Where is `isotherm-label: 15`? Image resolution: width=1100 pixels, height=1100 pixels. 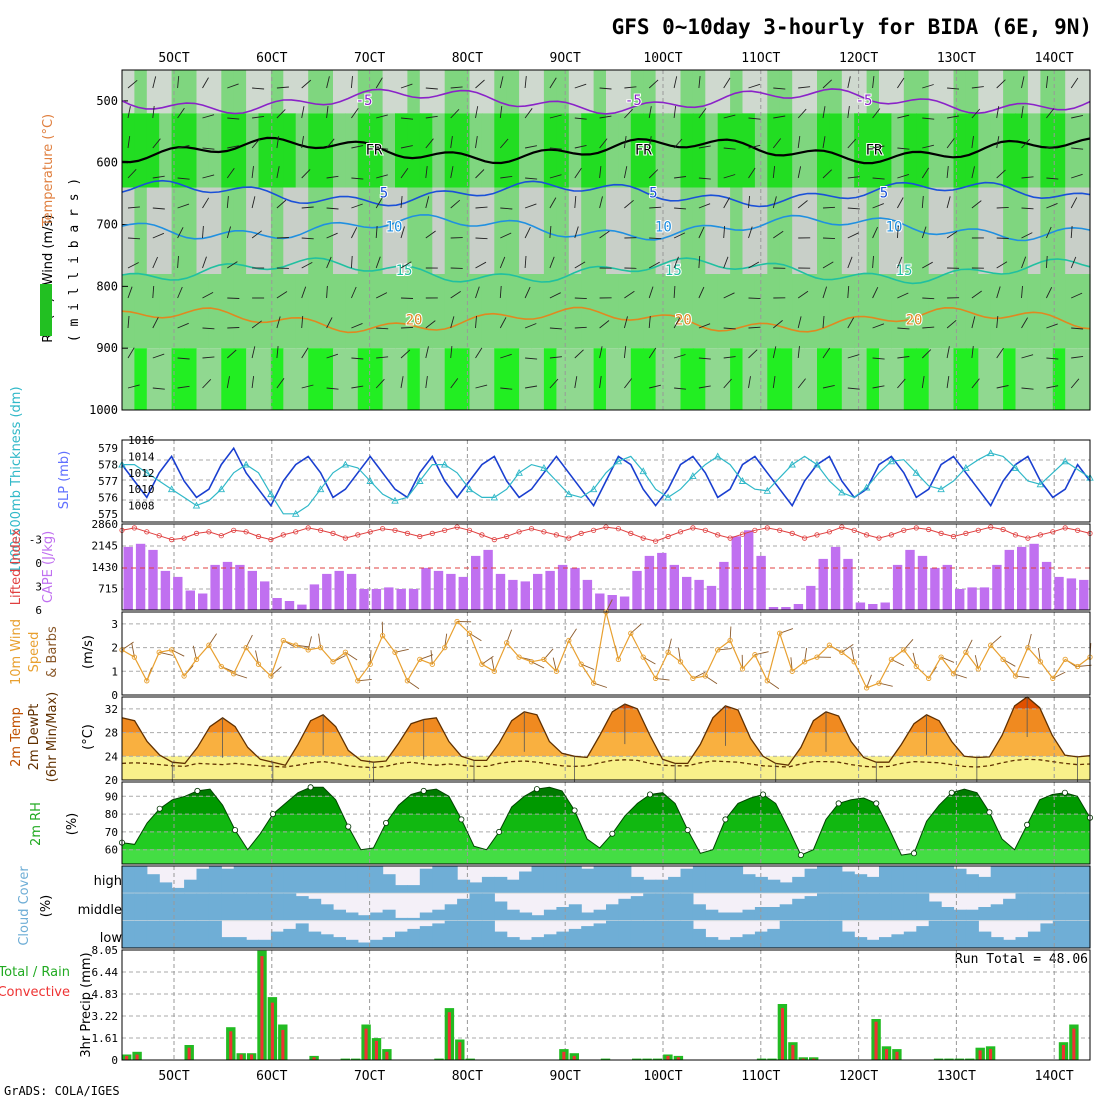 isotherm-label: 15 is located at coordinates (904, 271).